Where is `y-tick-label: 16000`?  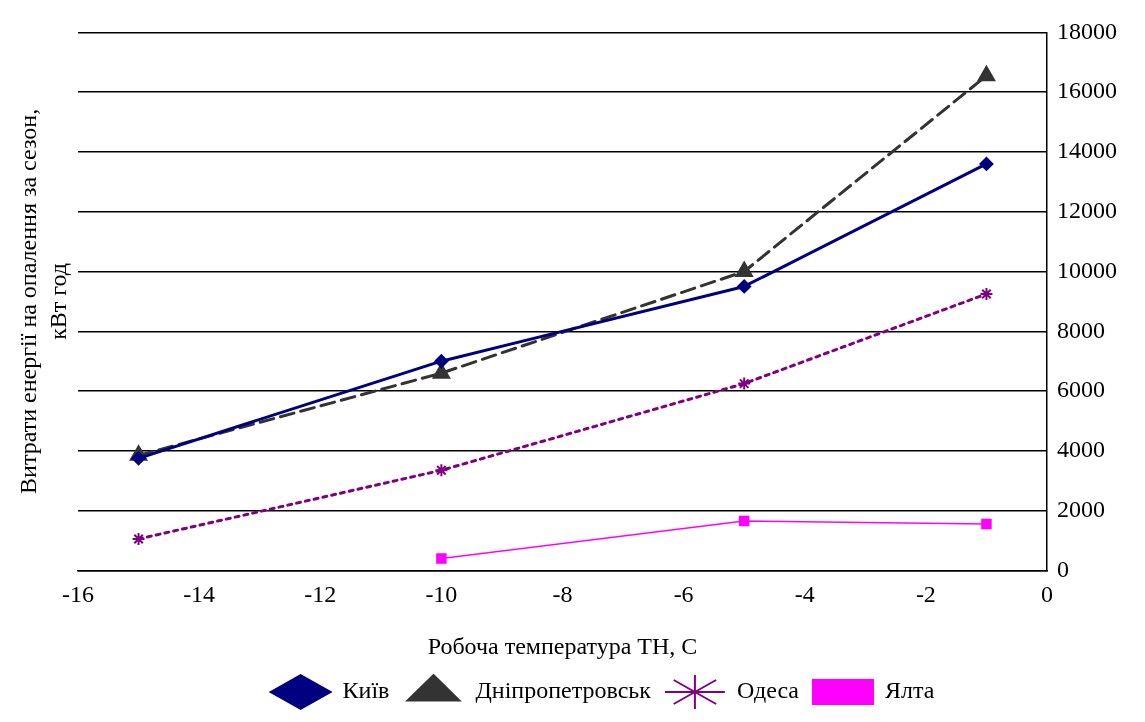
y-tick-label: 16000 is located at coordinates (1087, 90).